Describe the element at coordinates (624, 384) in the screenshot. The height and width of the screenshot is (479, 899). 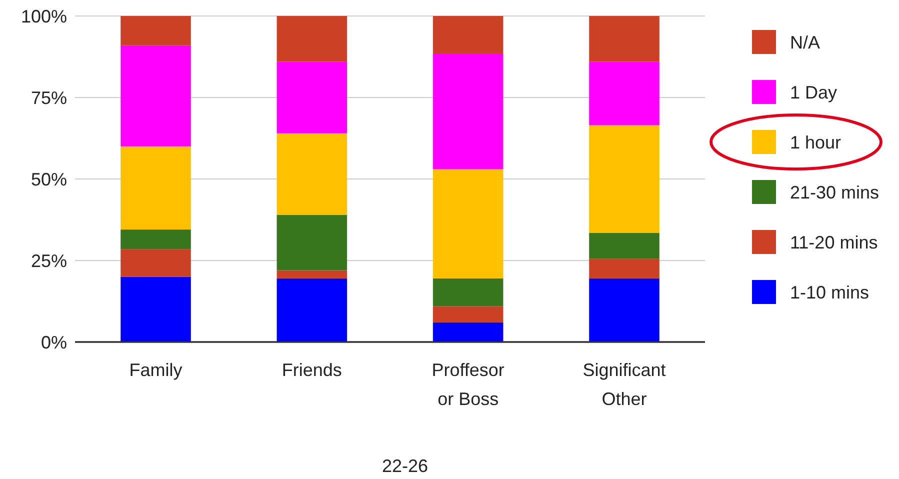
I see `x-tick-label: Significant Other` at that location.